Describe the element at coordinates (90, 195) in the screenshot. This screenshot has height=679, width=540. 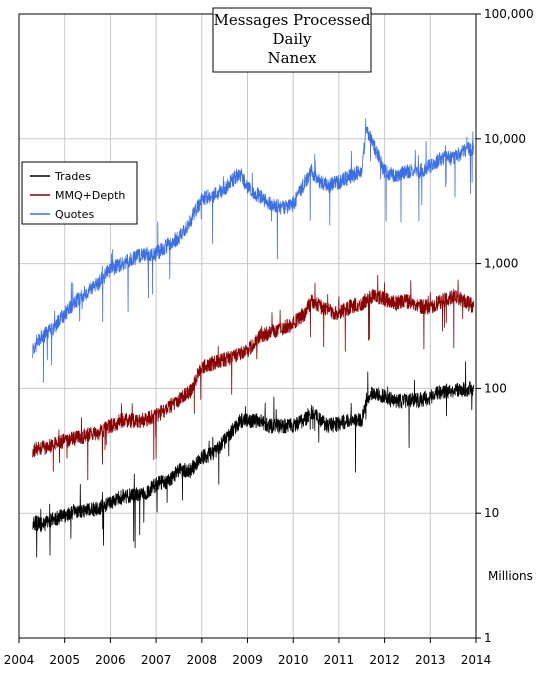
I see `legend-label-mmq-depth: MMQ+Depth` at that location.